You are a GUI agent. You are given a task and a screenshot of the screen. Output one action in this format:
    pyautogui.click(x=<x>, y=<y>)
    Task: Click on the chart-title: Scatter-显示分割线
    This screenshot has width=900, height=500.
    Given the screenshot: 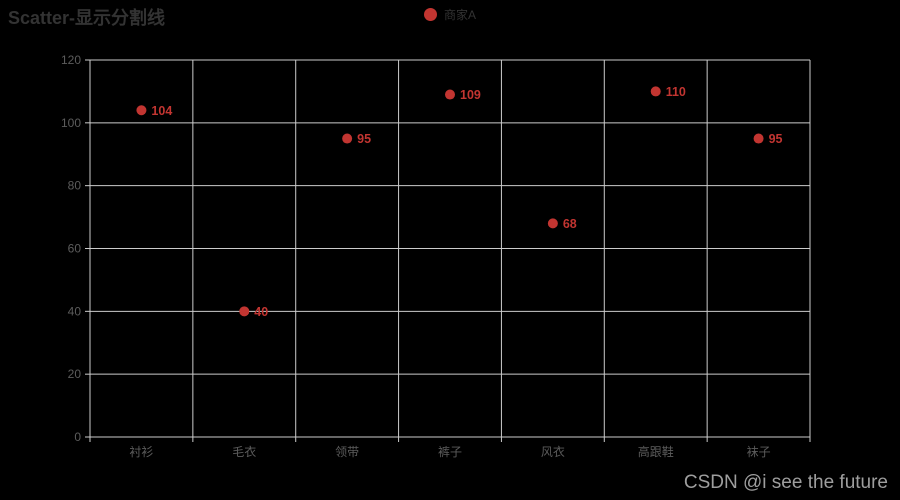 What is the action you would take?
    pyautogui.click(x=87, y=18)
    